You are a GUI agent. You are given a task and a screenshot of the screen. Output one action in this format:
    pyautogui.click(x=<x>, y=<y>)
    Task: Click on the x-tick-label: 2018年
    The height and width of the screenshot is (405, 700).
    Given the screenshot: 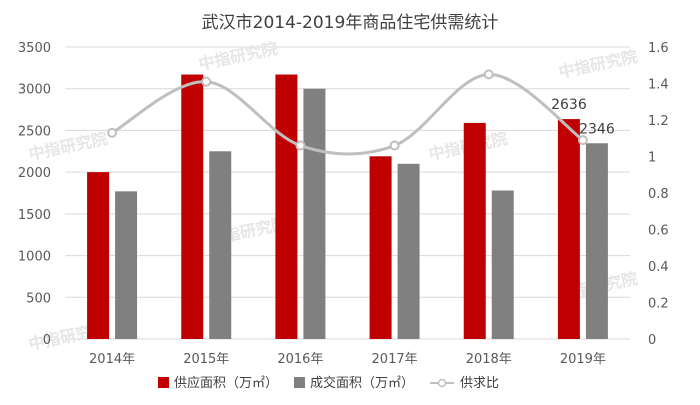 What is the action you would take?
    pyautogui.click(x=489, y=359)
    